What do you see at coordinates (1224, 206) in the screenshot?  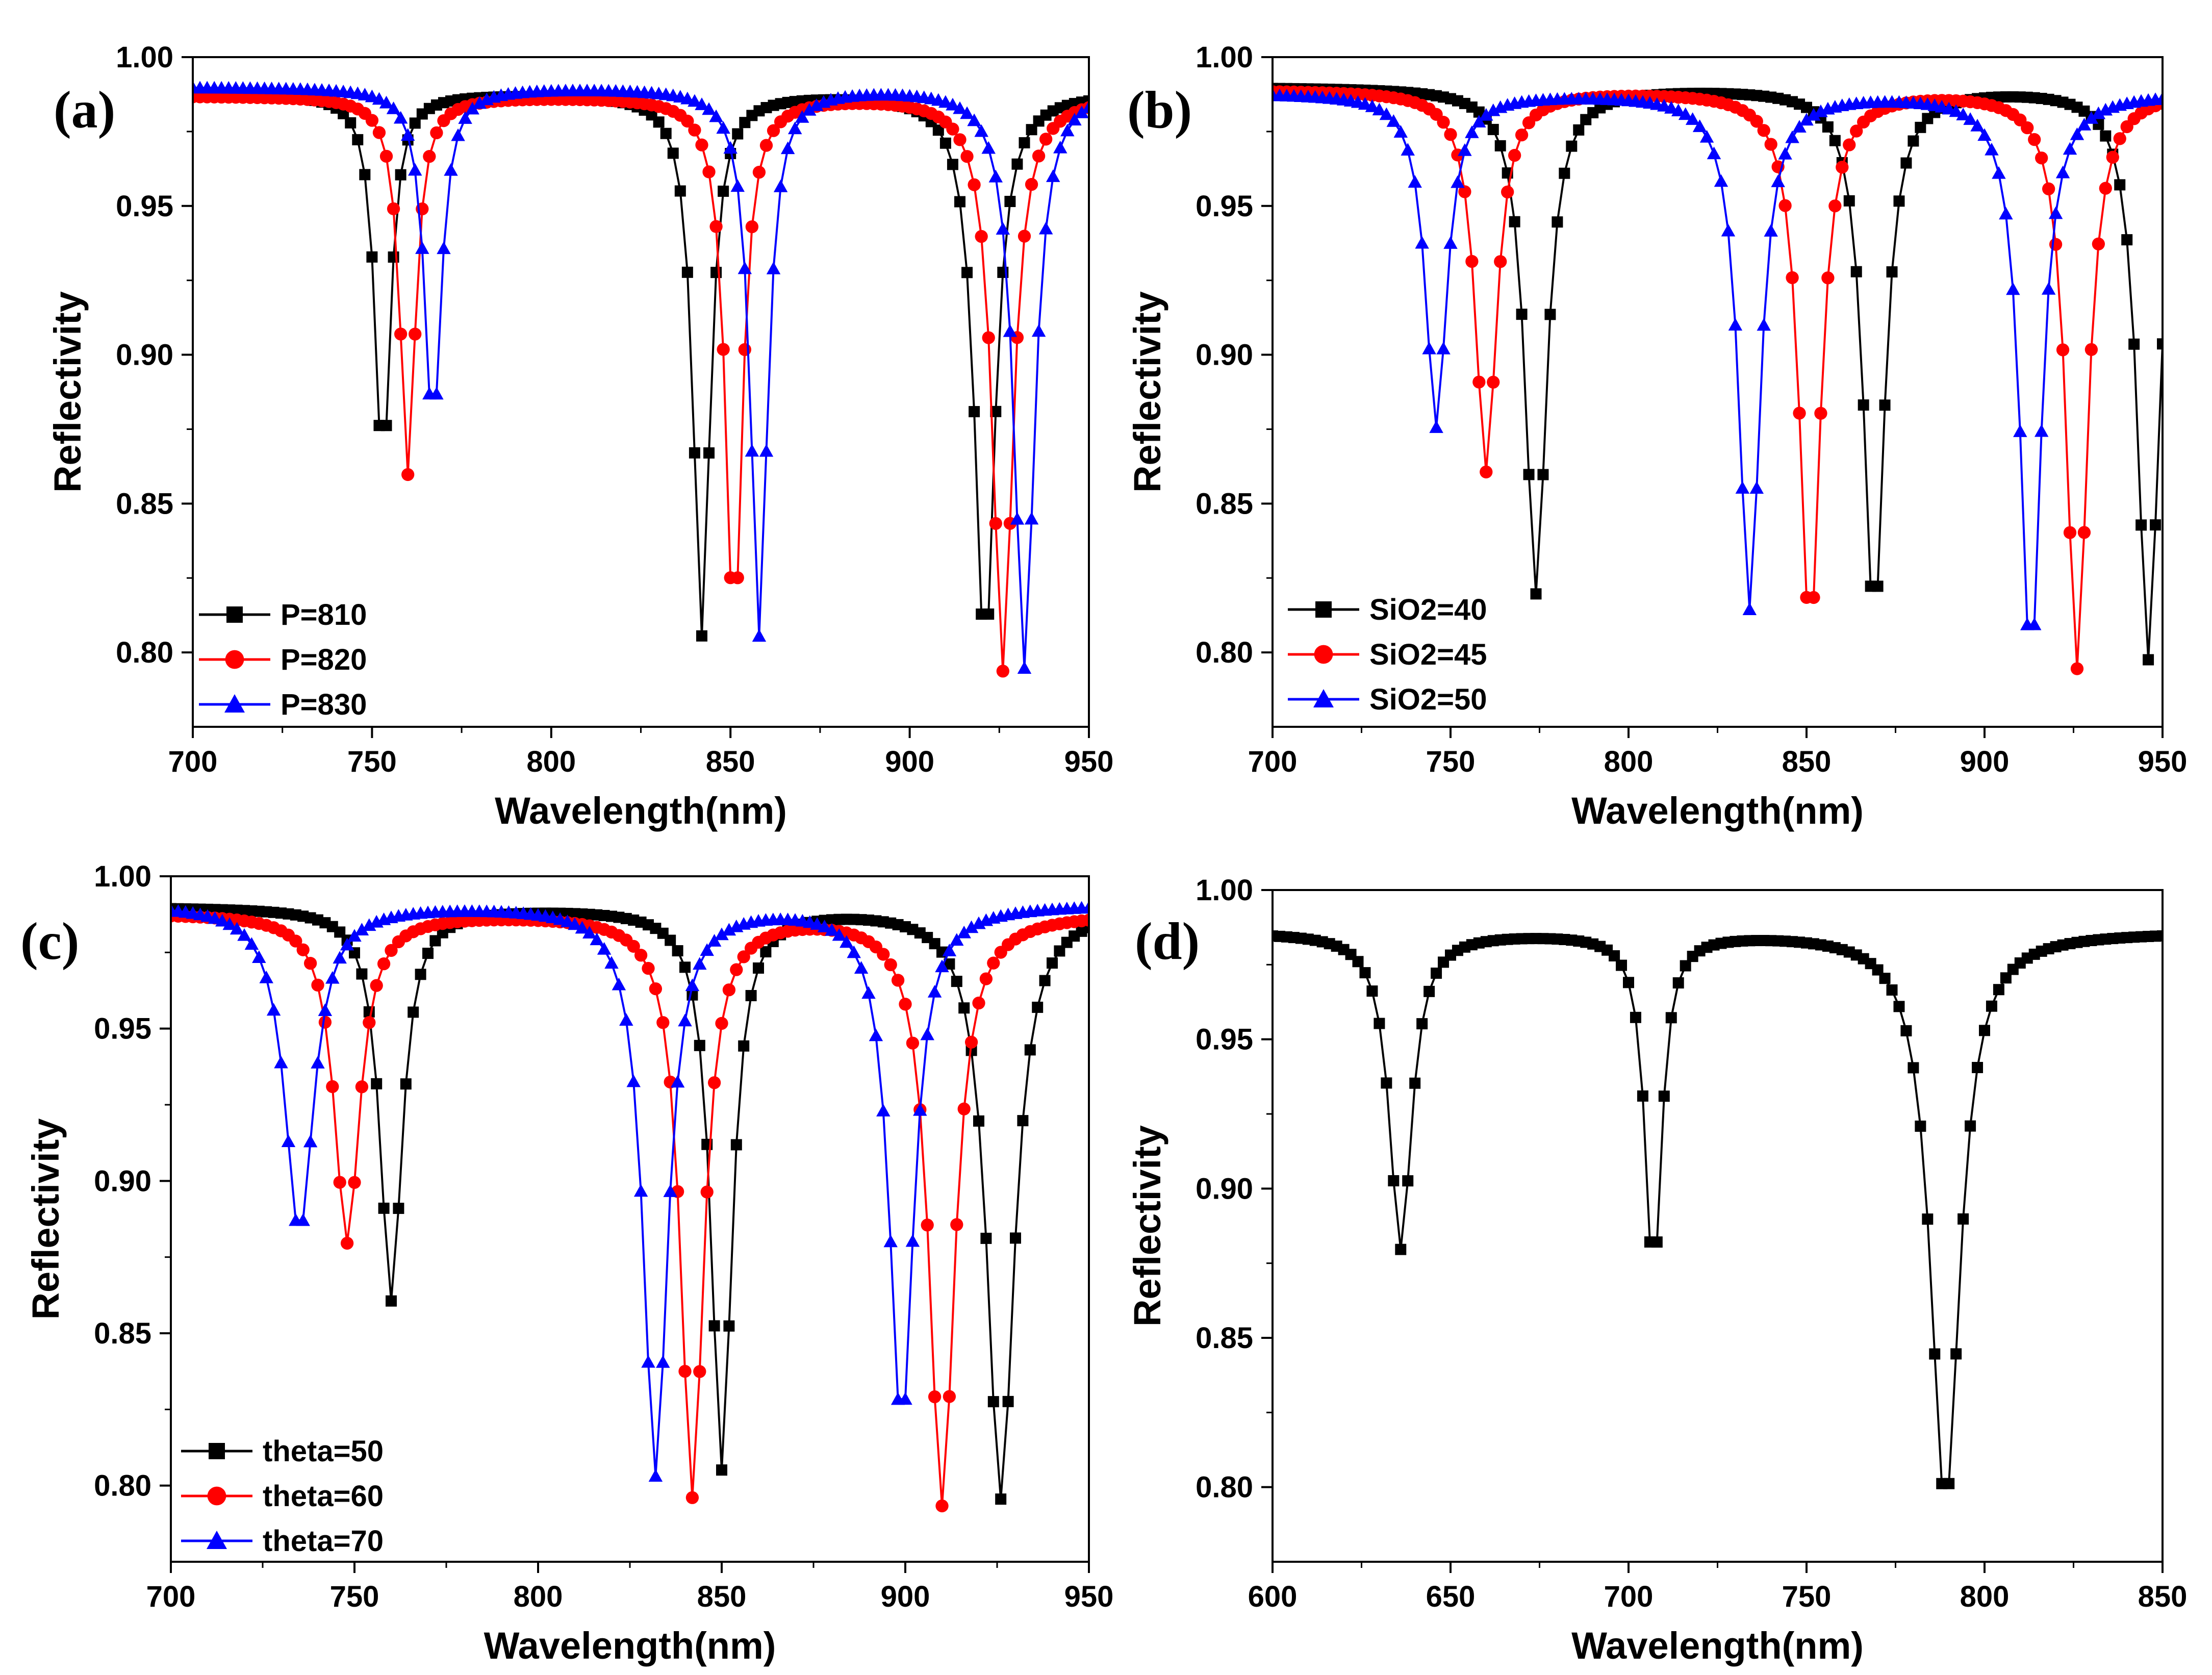 I see `y-tick-label: 0.95` at bounding box center [1224, 206].